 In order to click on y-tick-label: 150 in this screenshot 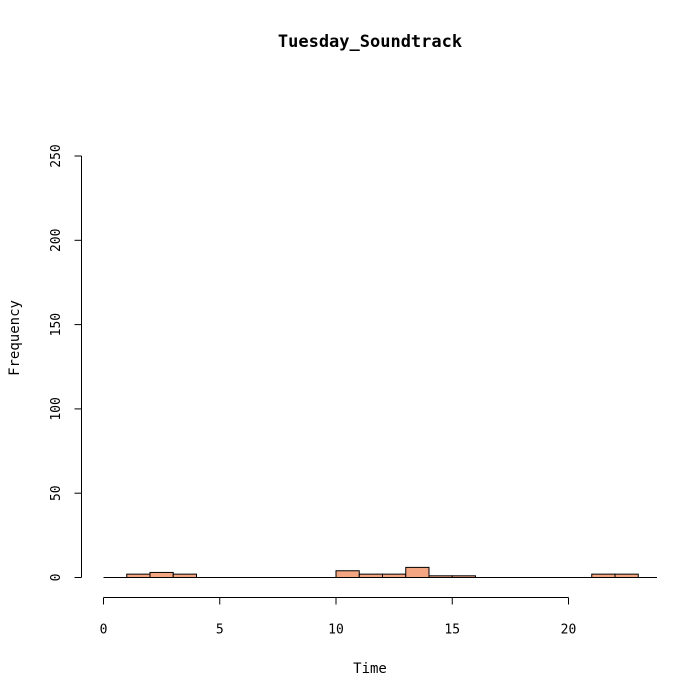, I will do `click(56, 324)`.